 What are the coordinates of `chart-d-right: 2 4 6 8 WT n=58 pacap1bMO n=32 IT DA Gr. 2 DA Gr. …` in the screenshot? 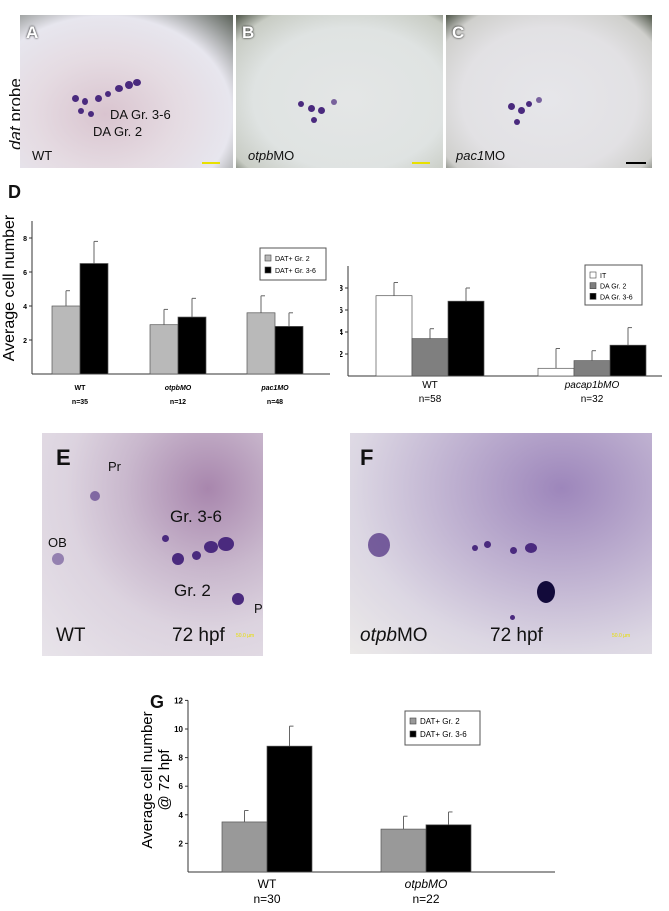 It's located at (501, 334).